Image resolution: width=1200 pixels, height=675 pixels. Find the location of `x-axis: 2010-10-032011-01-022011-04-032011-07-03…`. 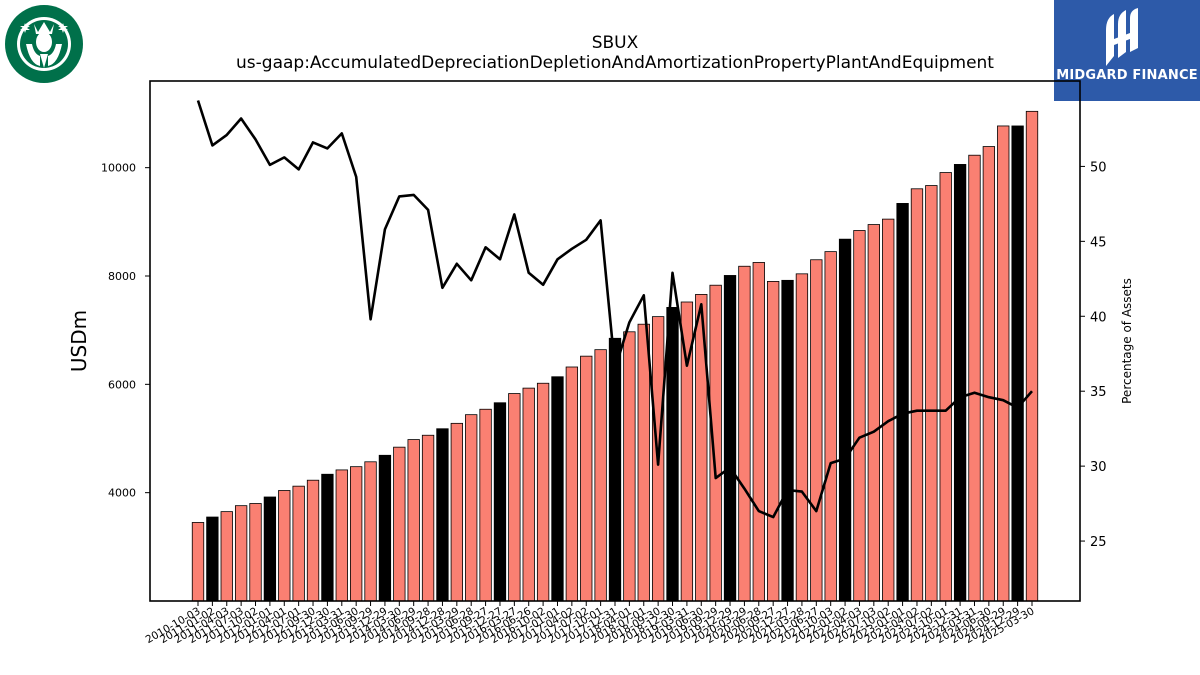

x-axis: 2010-10-032011-01-022011-04-032011-07-03… is located at coordinates (590, 623).